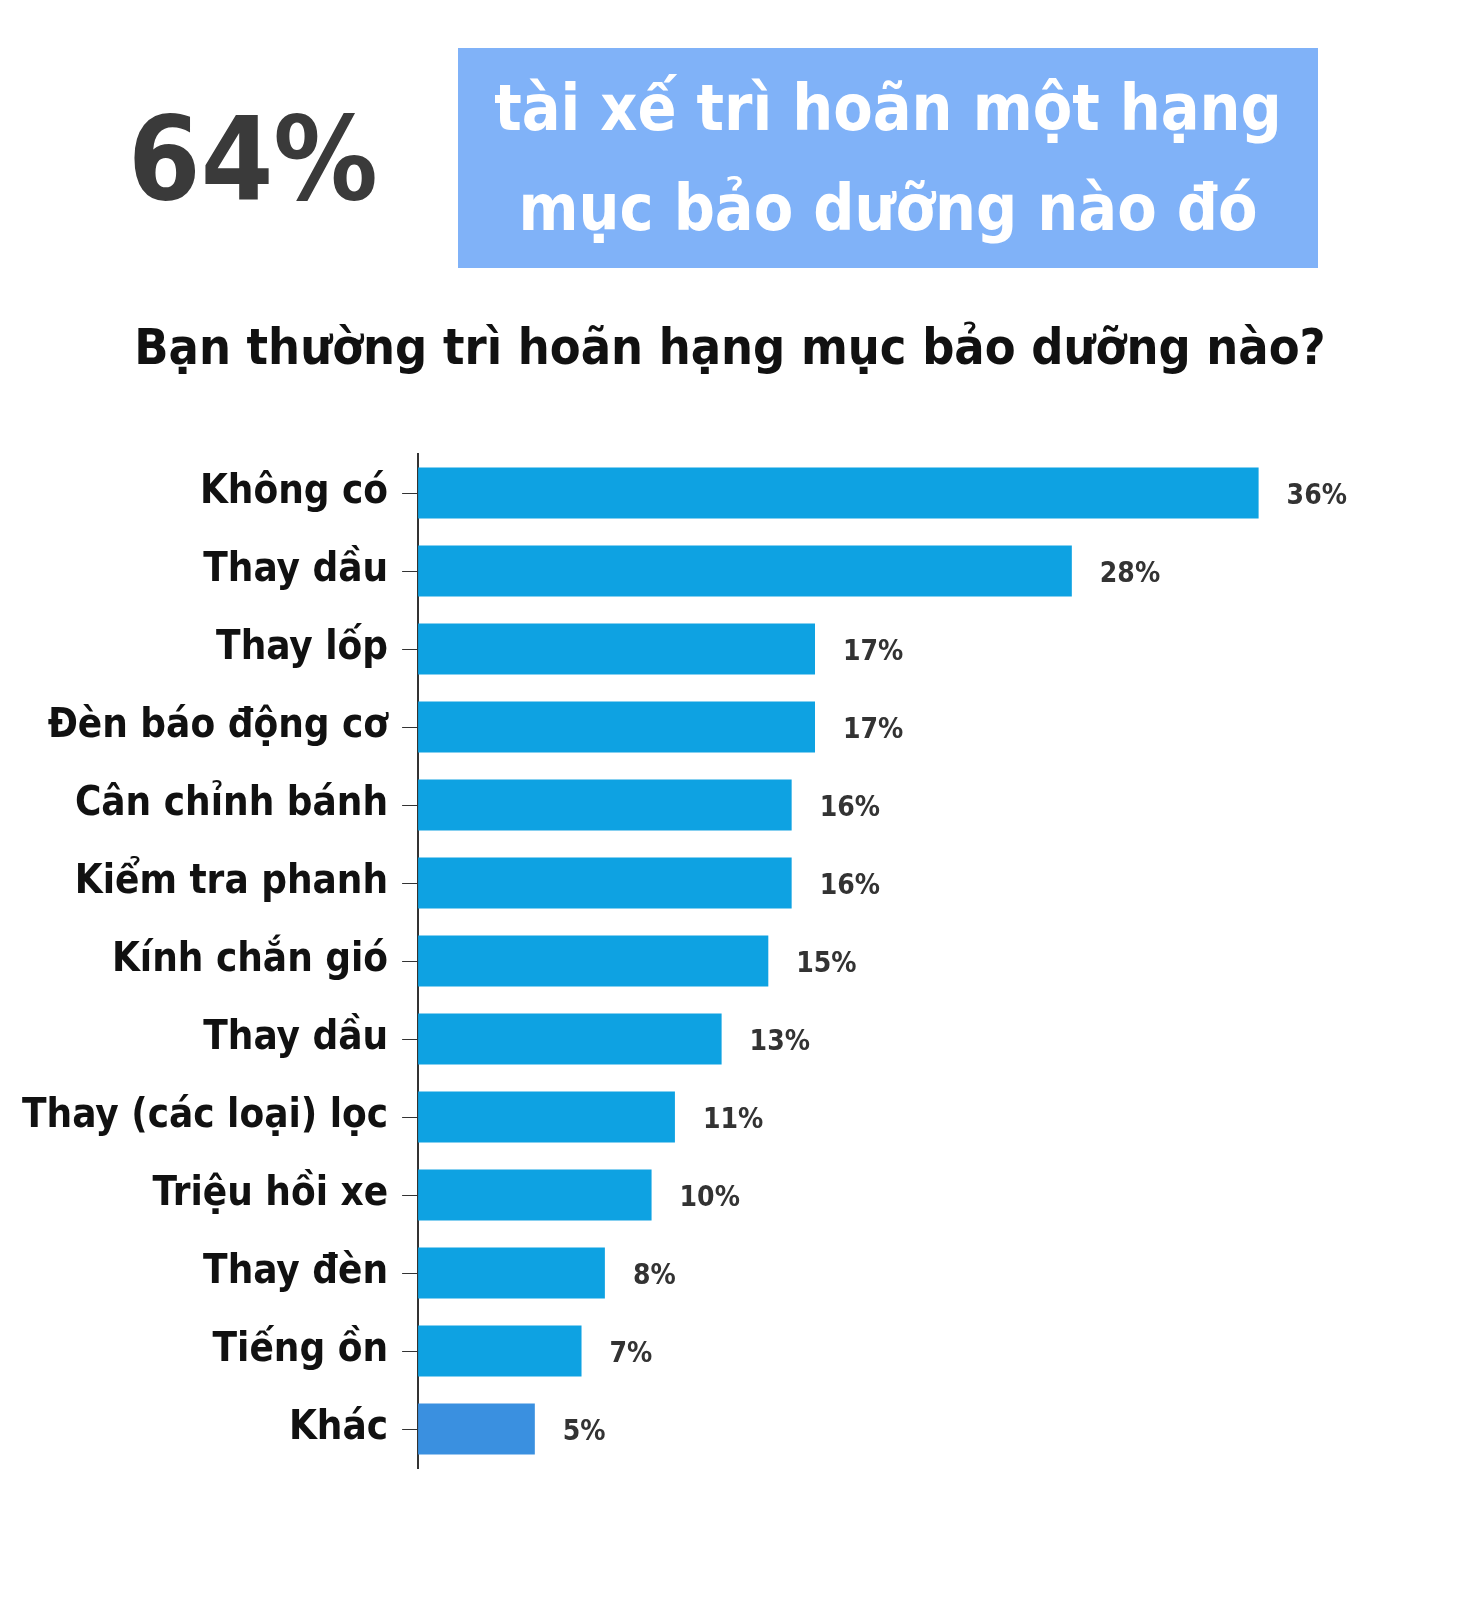  What do you see at coordinates (631, 1353) in the screenshot?
I see `data-label: 7%` at bounding box center [631, 1353].